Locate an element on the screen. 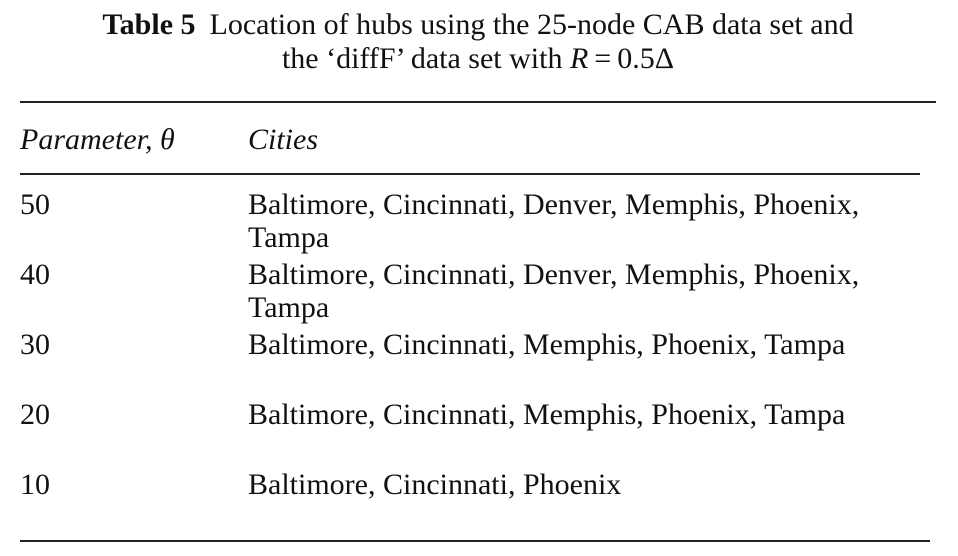 This screenshot has height=556, width=958. row-cities: Baltimore, Cincinnati, Phoenix is located at coordinates (435, 484).